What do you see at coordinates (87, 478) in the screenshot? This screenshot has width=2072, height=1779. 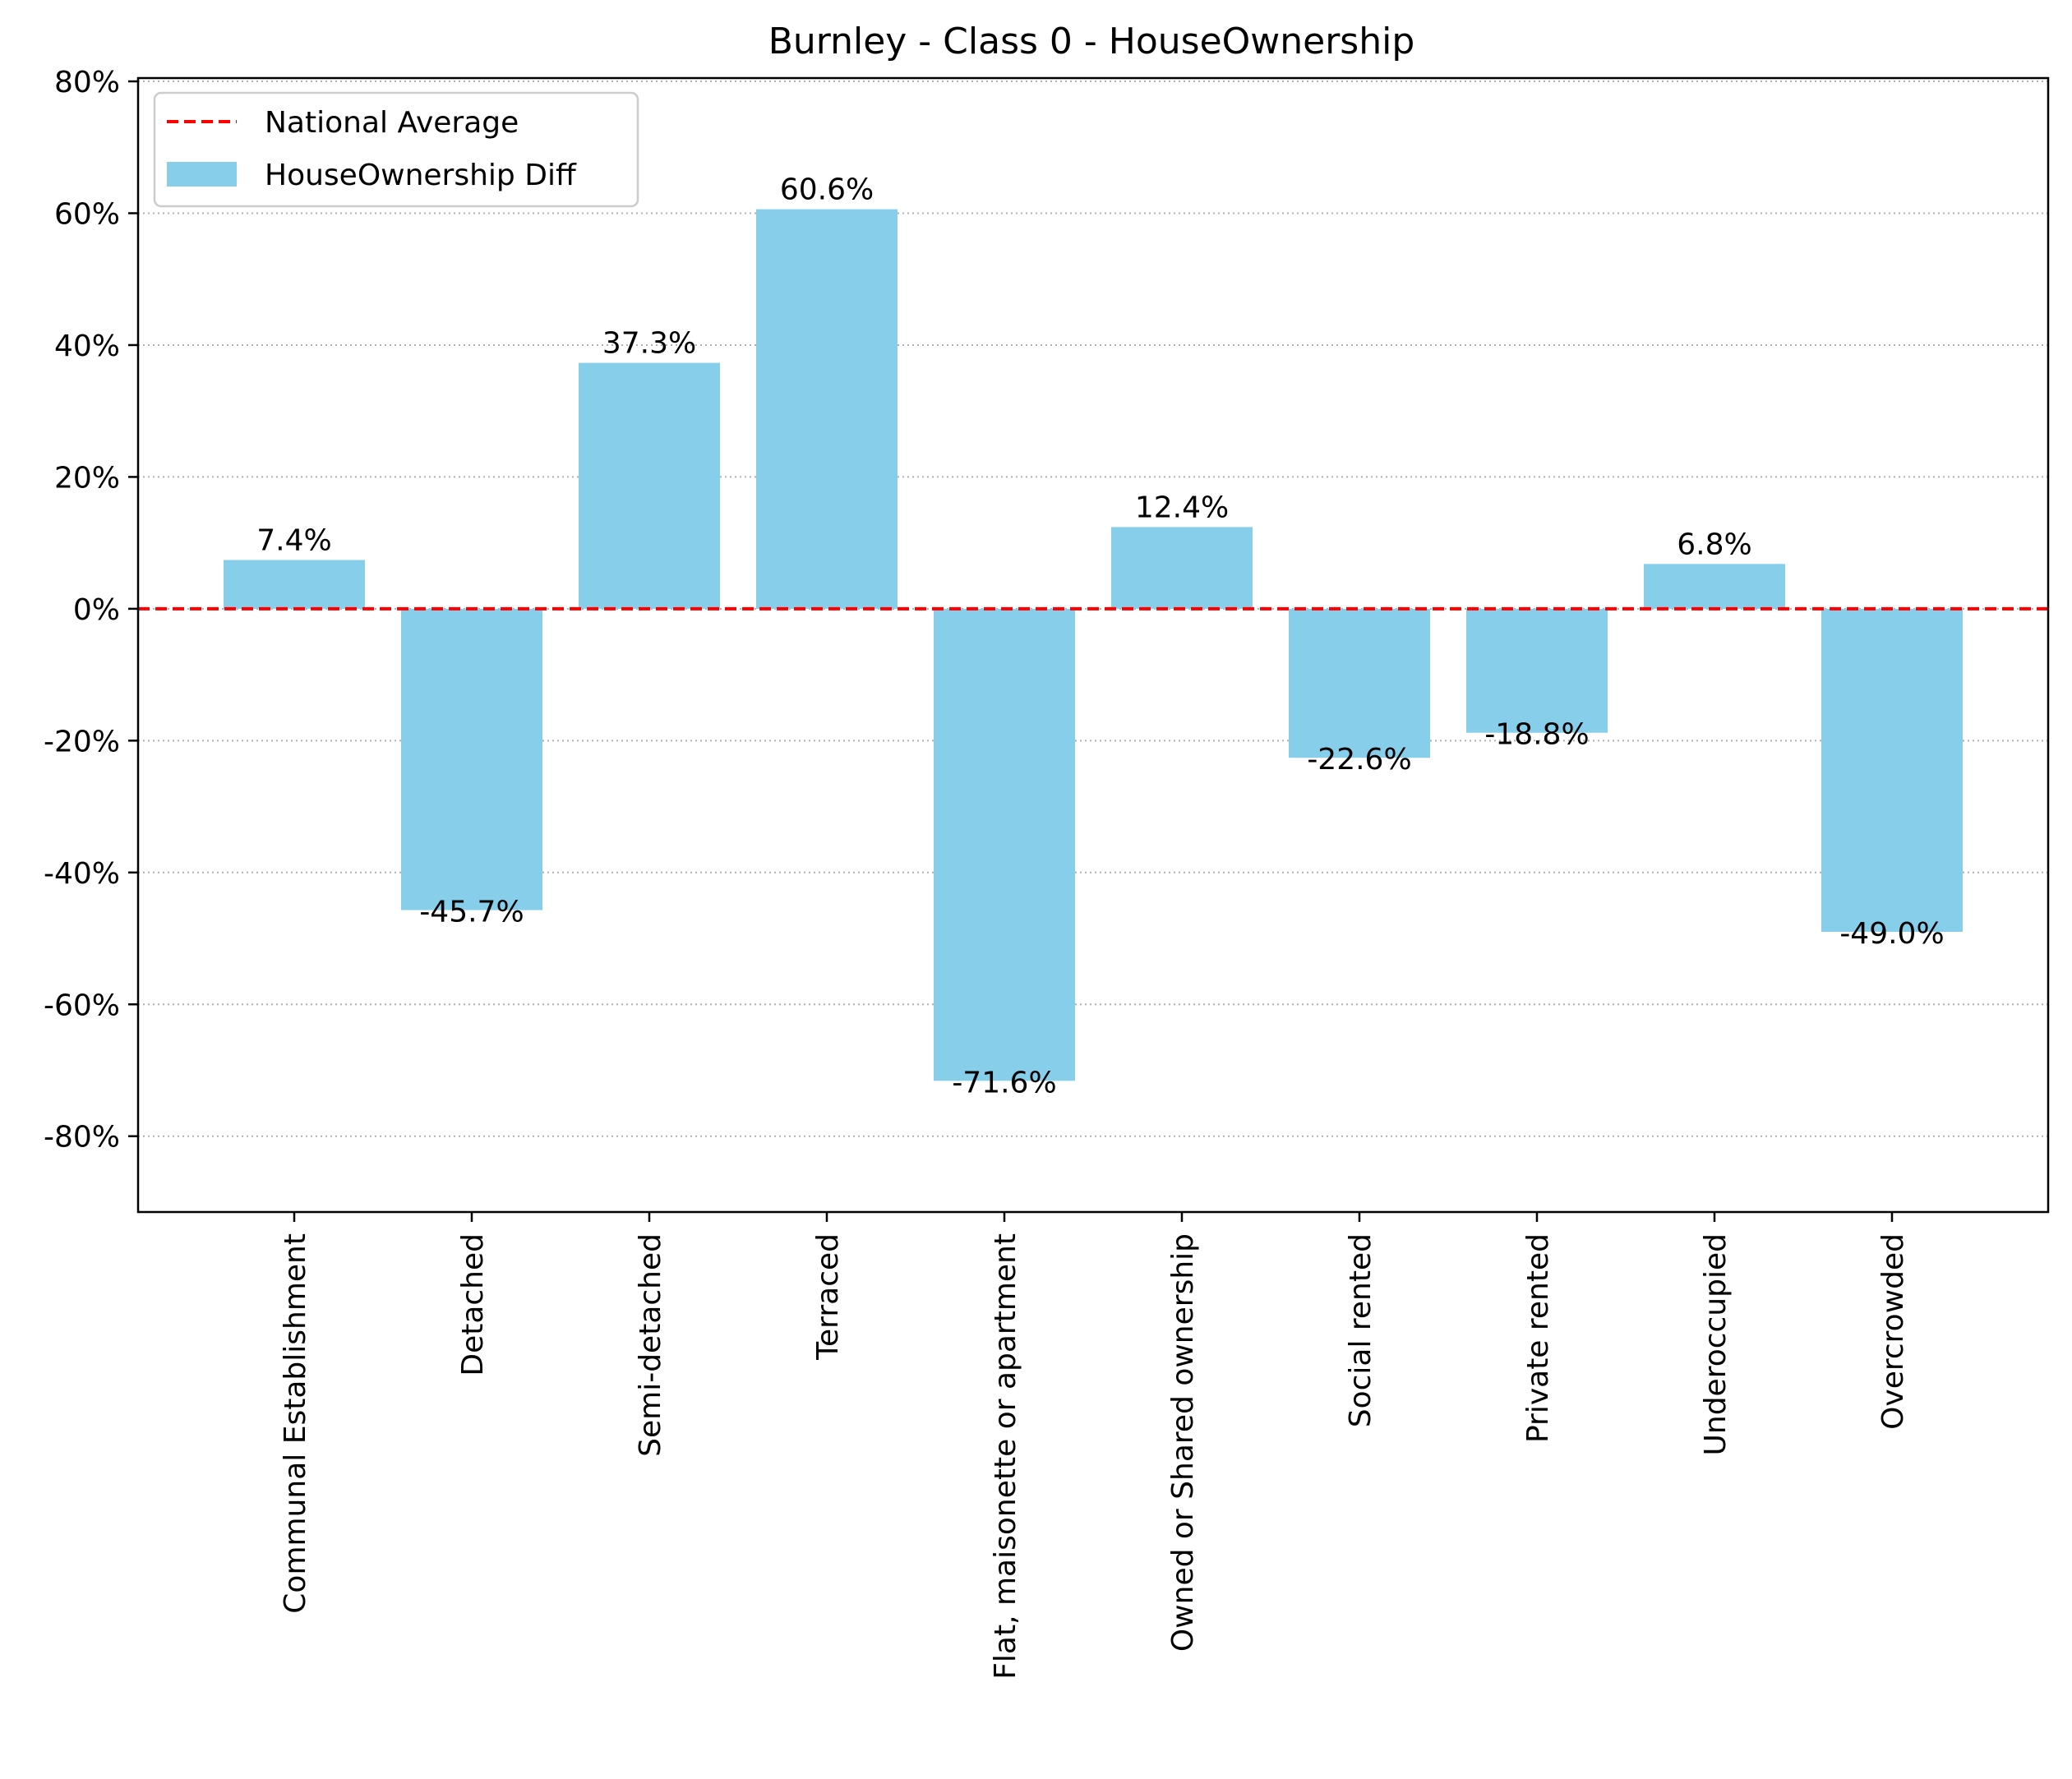 I see `y-tick-label: 20%` at bounding box center [87, 478].